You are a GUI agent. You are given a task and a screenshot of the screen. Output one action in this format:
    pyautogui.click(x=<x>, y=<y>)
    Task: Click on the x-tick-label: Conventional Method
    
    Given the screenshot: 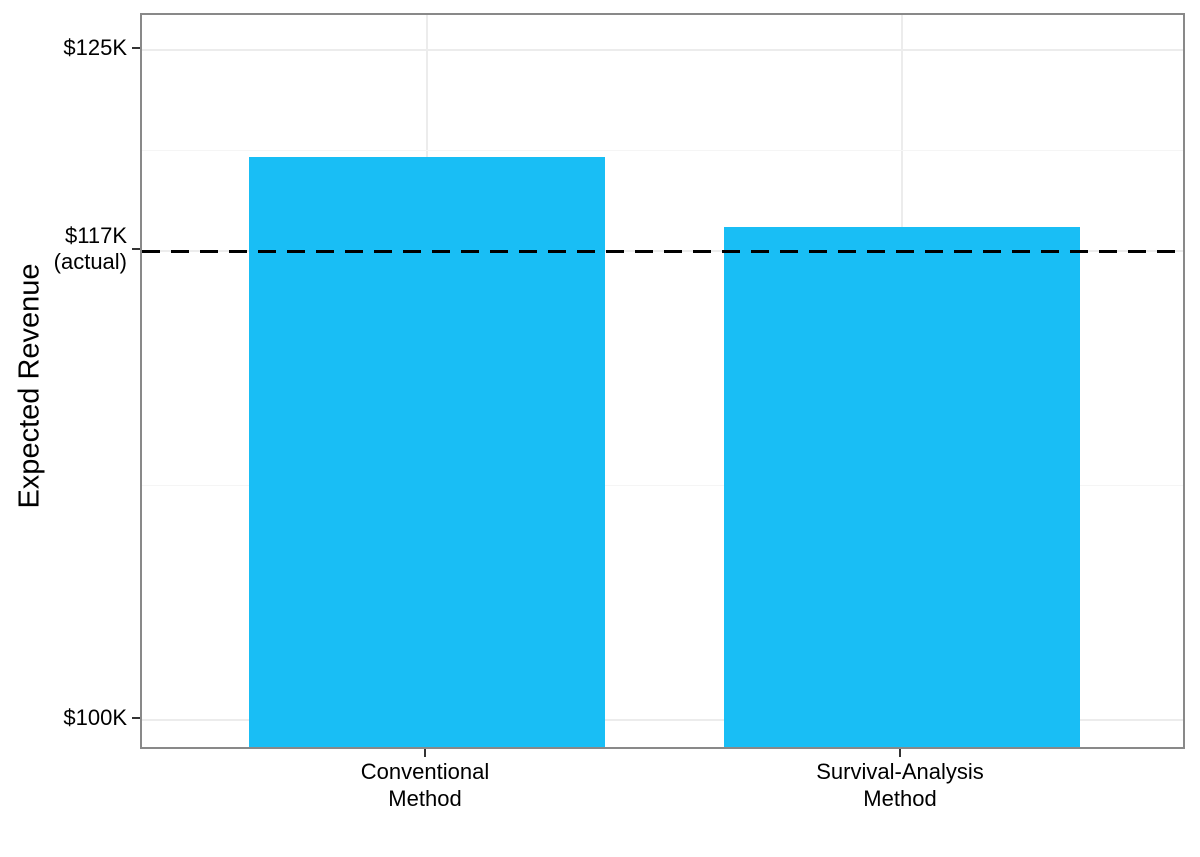 What is the action you would take?
    pyautogui.click(x=425, y=785)
    